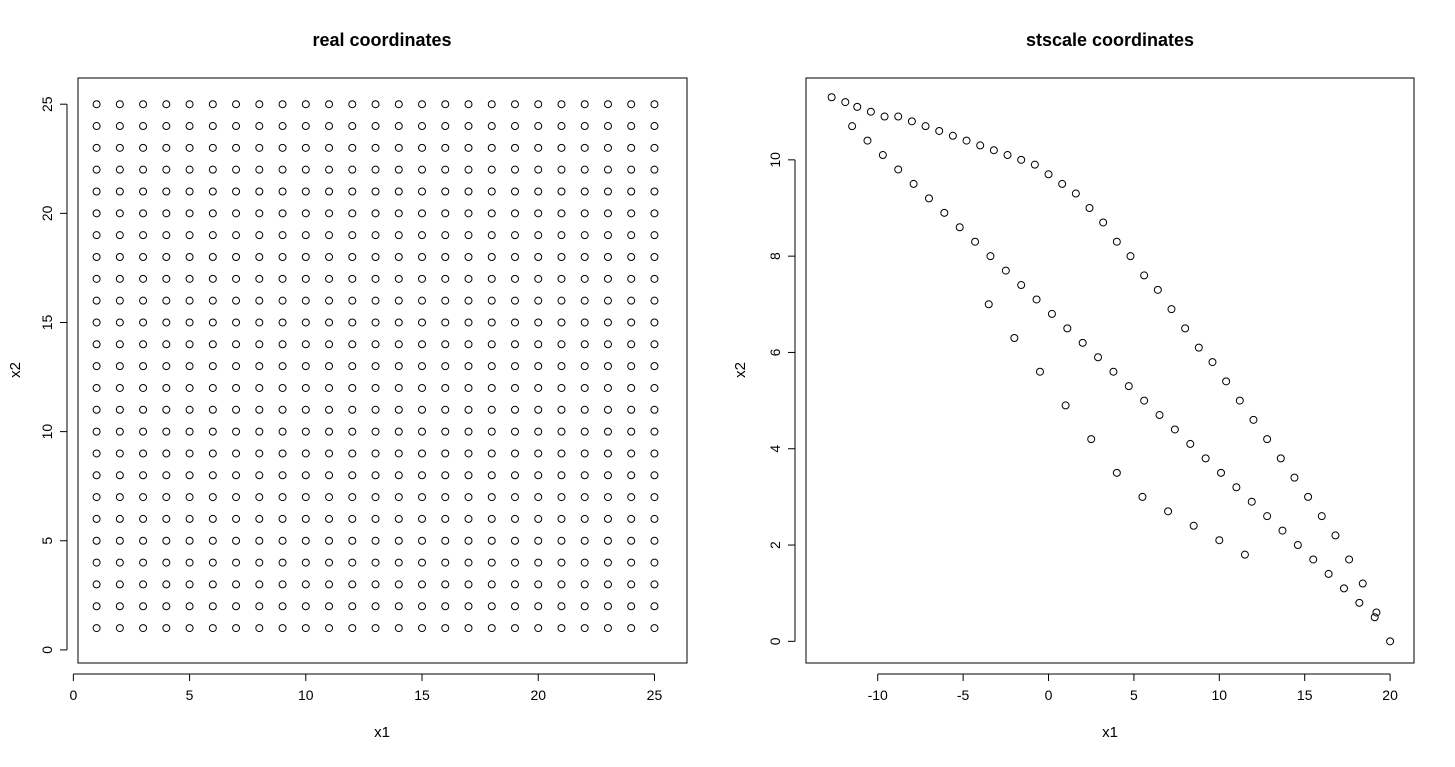 This screenshot has width=1455, height=767. I want to click on x-tick-label: -5, so click(963, 695).